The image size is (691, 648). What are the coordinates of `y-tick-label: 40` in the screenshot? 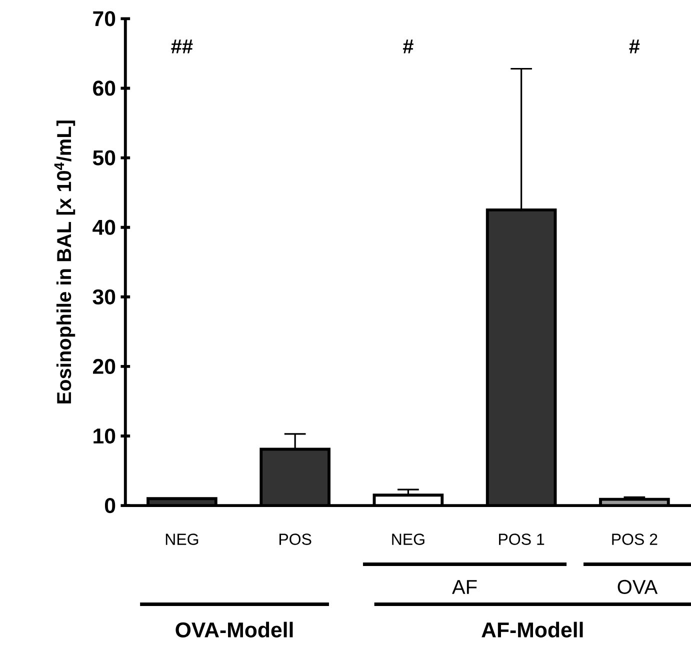 It's located at (104, 227).